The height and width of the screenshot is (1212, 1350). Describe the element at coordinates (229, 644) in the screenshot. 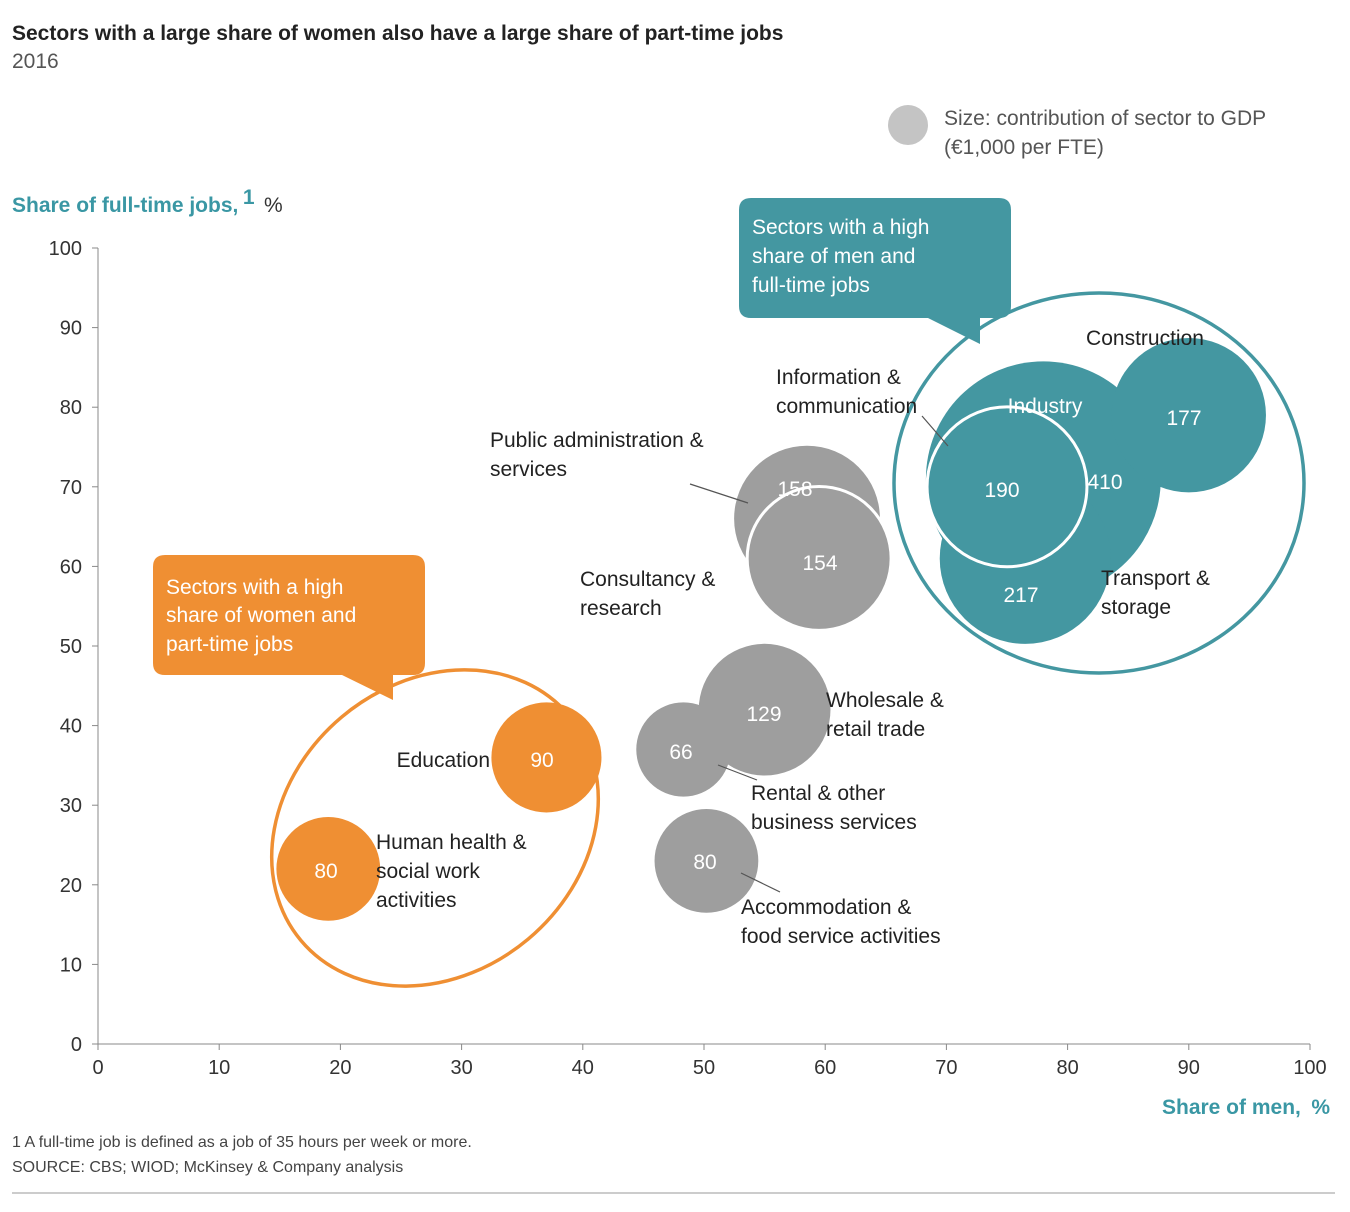

I see `women-callout-line-3: part-time jobs` at that location.